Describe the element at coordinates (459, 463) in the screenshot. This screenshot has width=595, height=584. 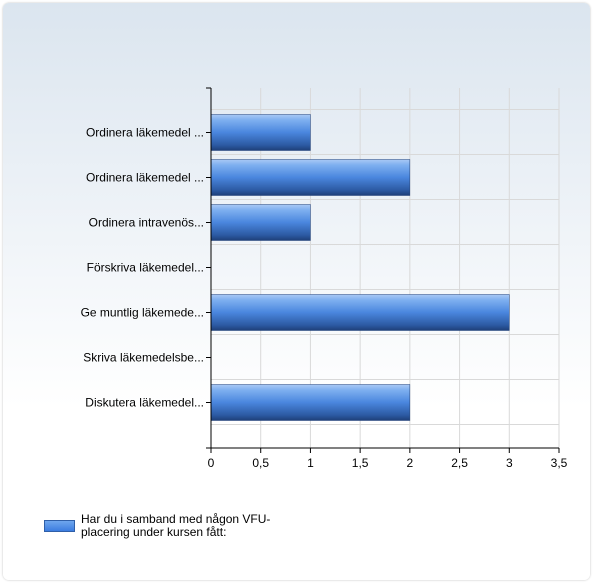
I see `x-tick-label: 2,5` at that location.